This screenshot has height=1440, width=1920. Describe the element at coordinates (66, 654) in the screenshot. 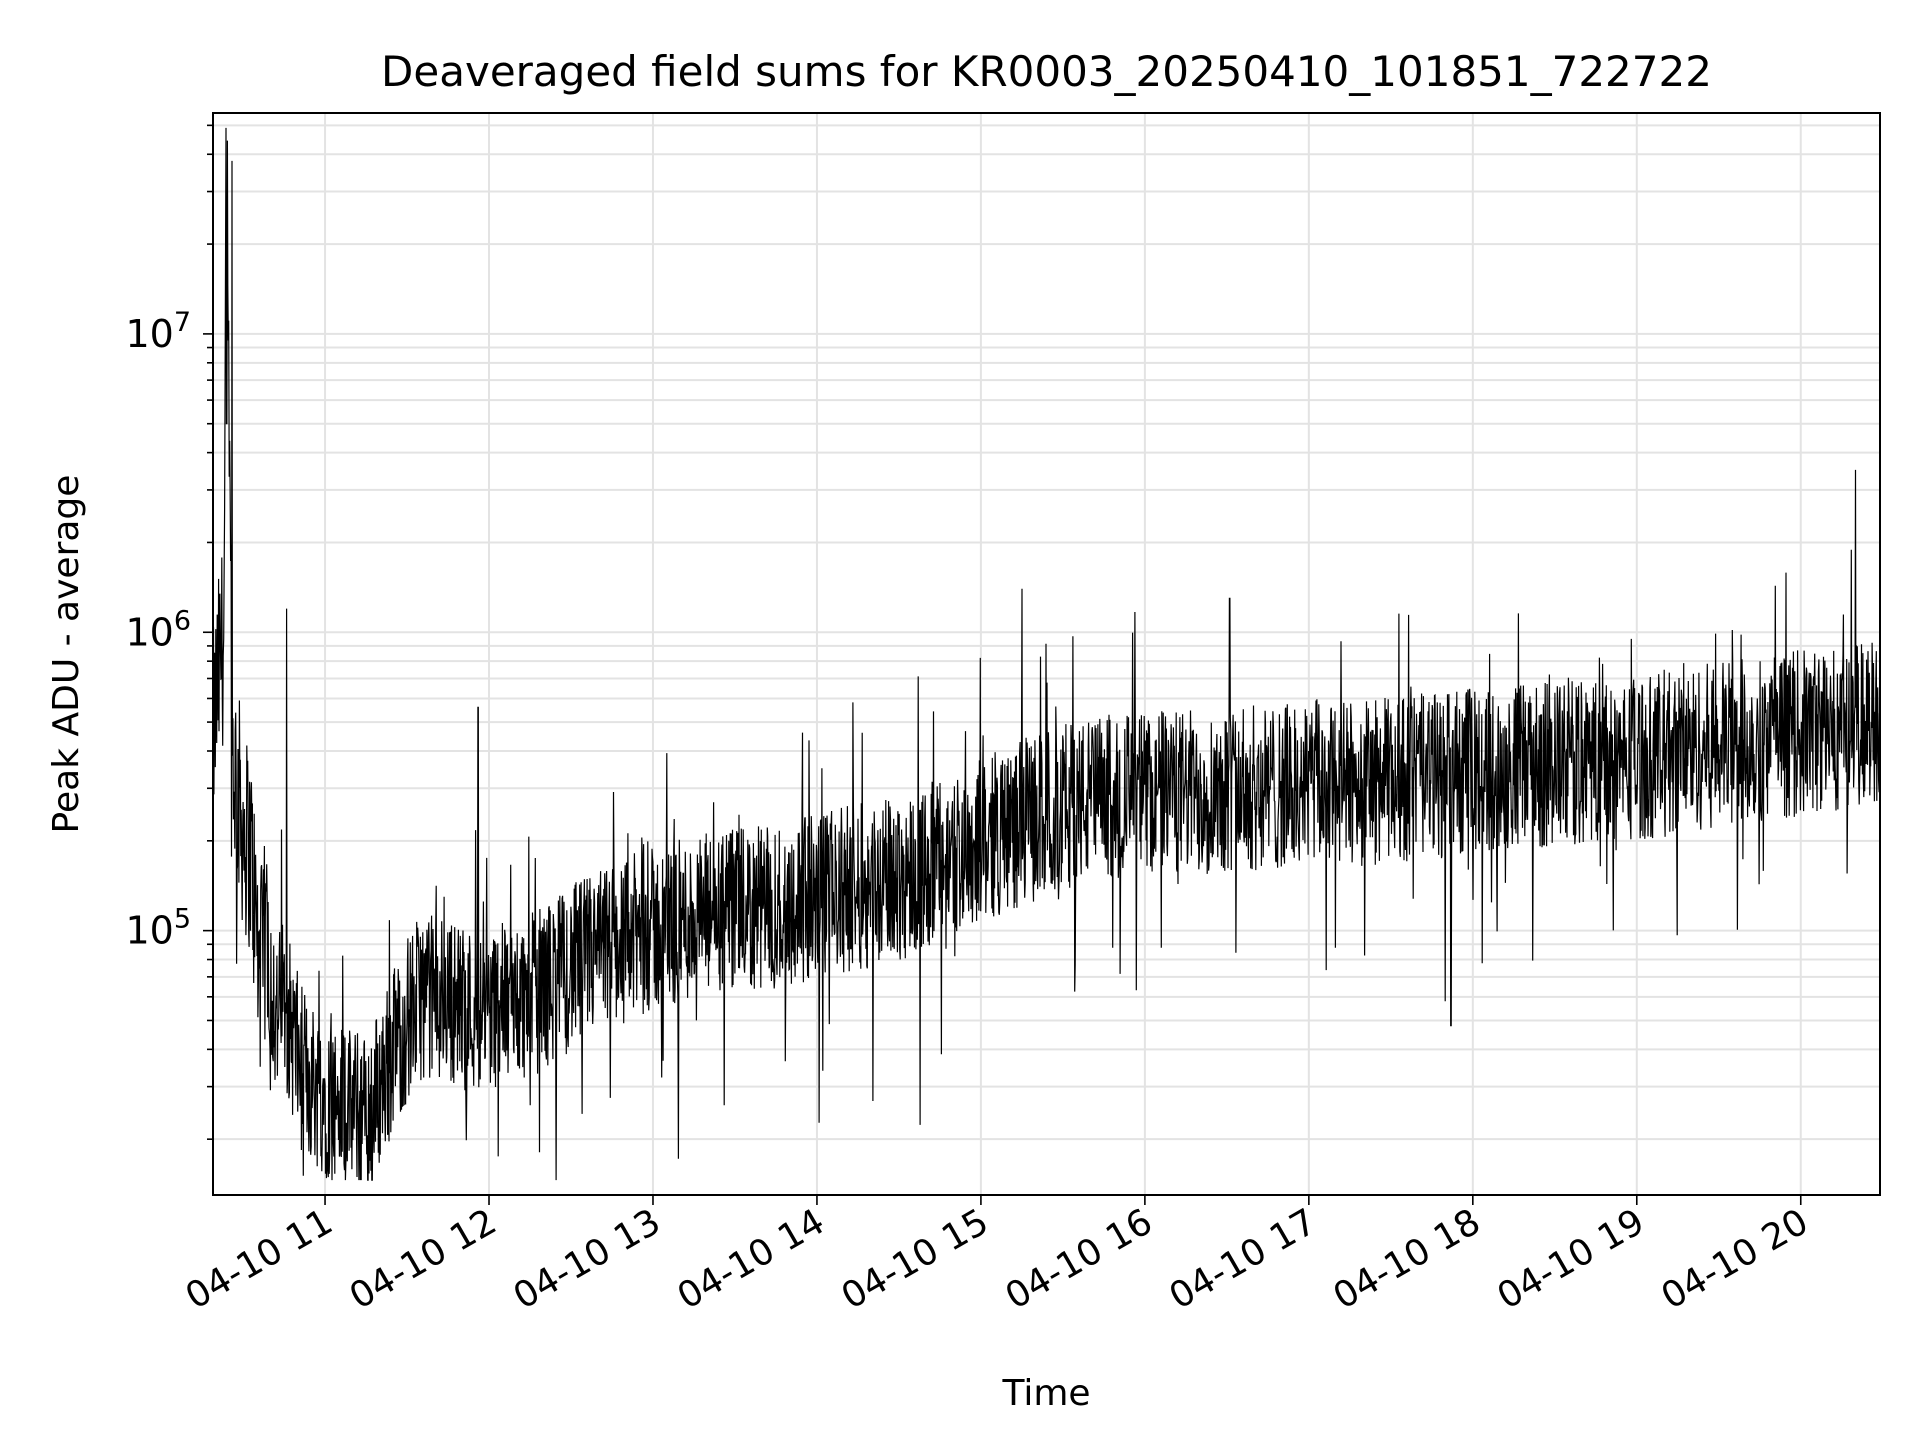

I see `y-axis-label: Peak ADU - average` at that location.